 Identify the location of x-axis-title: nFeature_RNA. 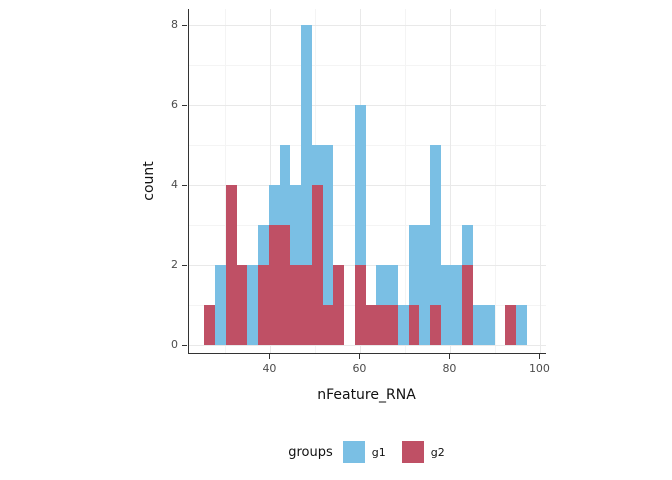
(366, 395).